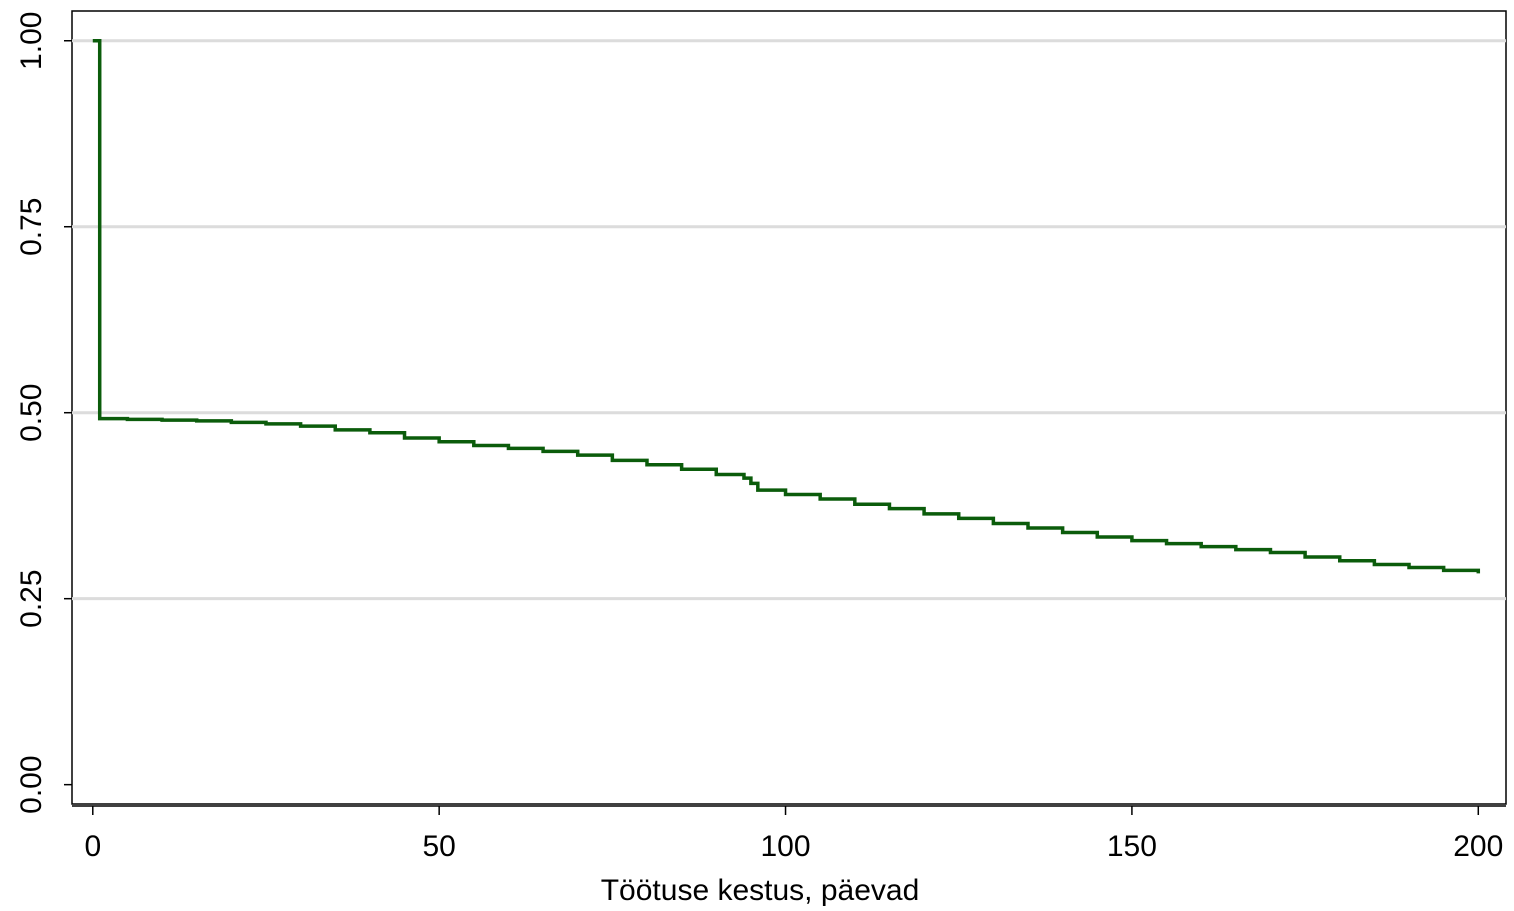 This screenshot has width=1514, height=911. Describe the element at coordinates (31, 413) in the screenshot. I see `y-tick-label: 0.50` at that location.